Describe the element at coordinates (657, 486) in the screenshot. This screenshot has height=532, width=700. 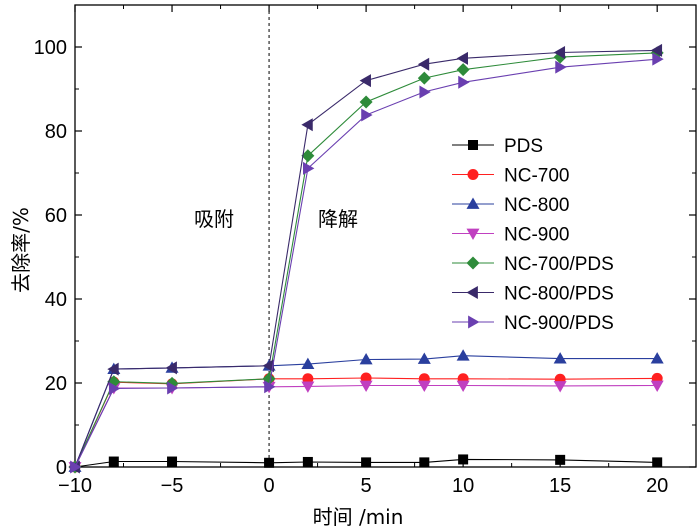
I see `x-tick-label: 20` at that location.